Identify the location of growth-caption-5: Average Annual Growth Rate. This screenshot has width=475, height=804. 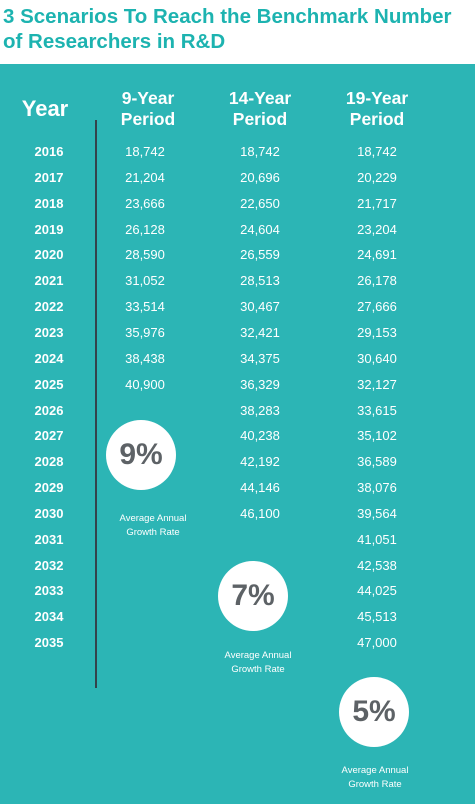
(375, 778).